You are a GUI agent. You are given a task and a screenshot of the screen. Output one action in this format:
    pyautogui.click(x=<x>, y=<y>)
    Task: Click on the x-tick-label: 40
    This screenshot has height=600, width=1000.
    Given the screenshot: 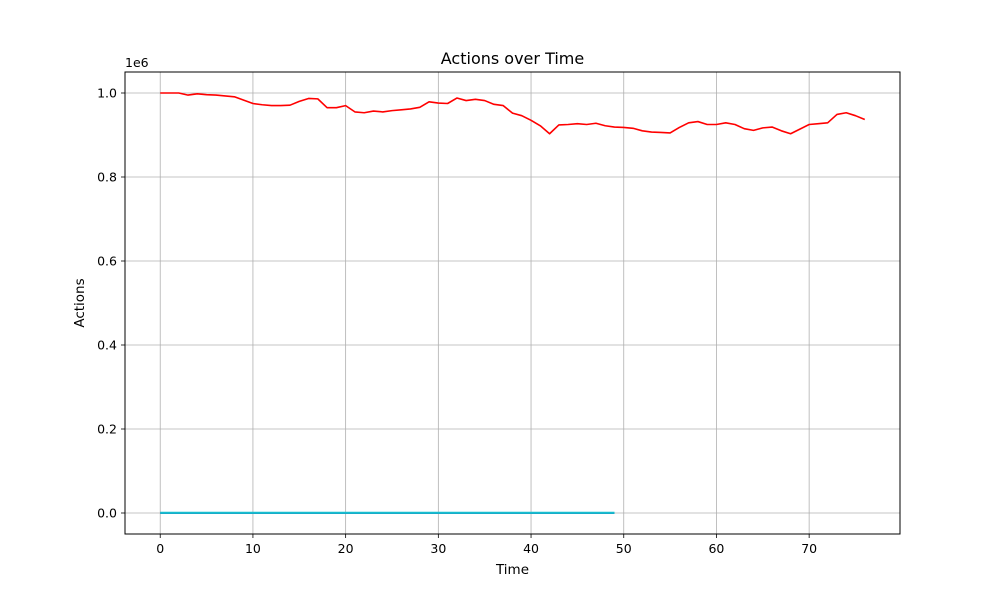 What is the action you would take?
    pyautogui.click(x=531, y=548)
    